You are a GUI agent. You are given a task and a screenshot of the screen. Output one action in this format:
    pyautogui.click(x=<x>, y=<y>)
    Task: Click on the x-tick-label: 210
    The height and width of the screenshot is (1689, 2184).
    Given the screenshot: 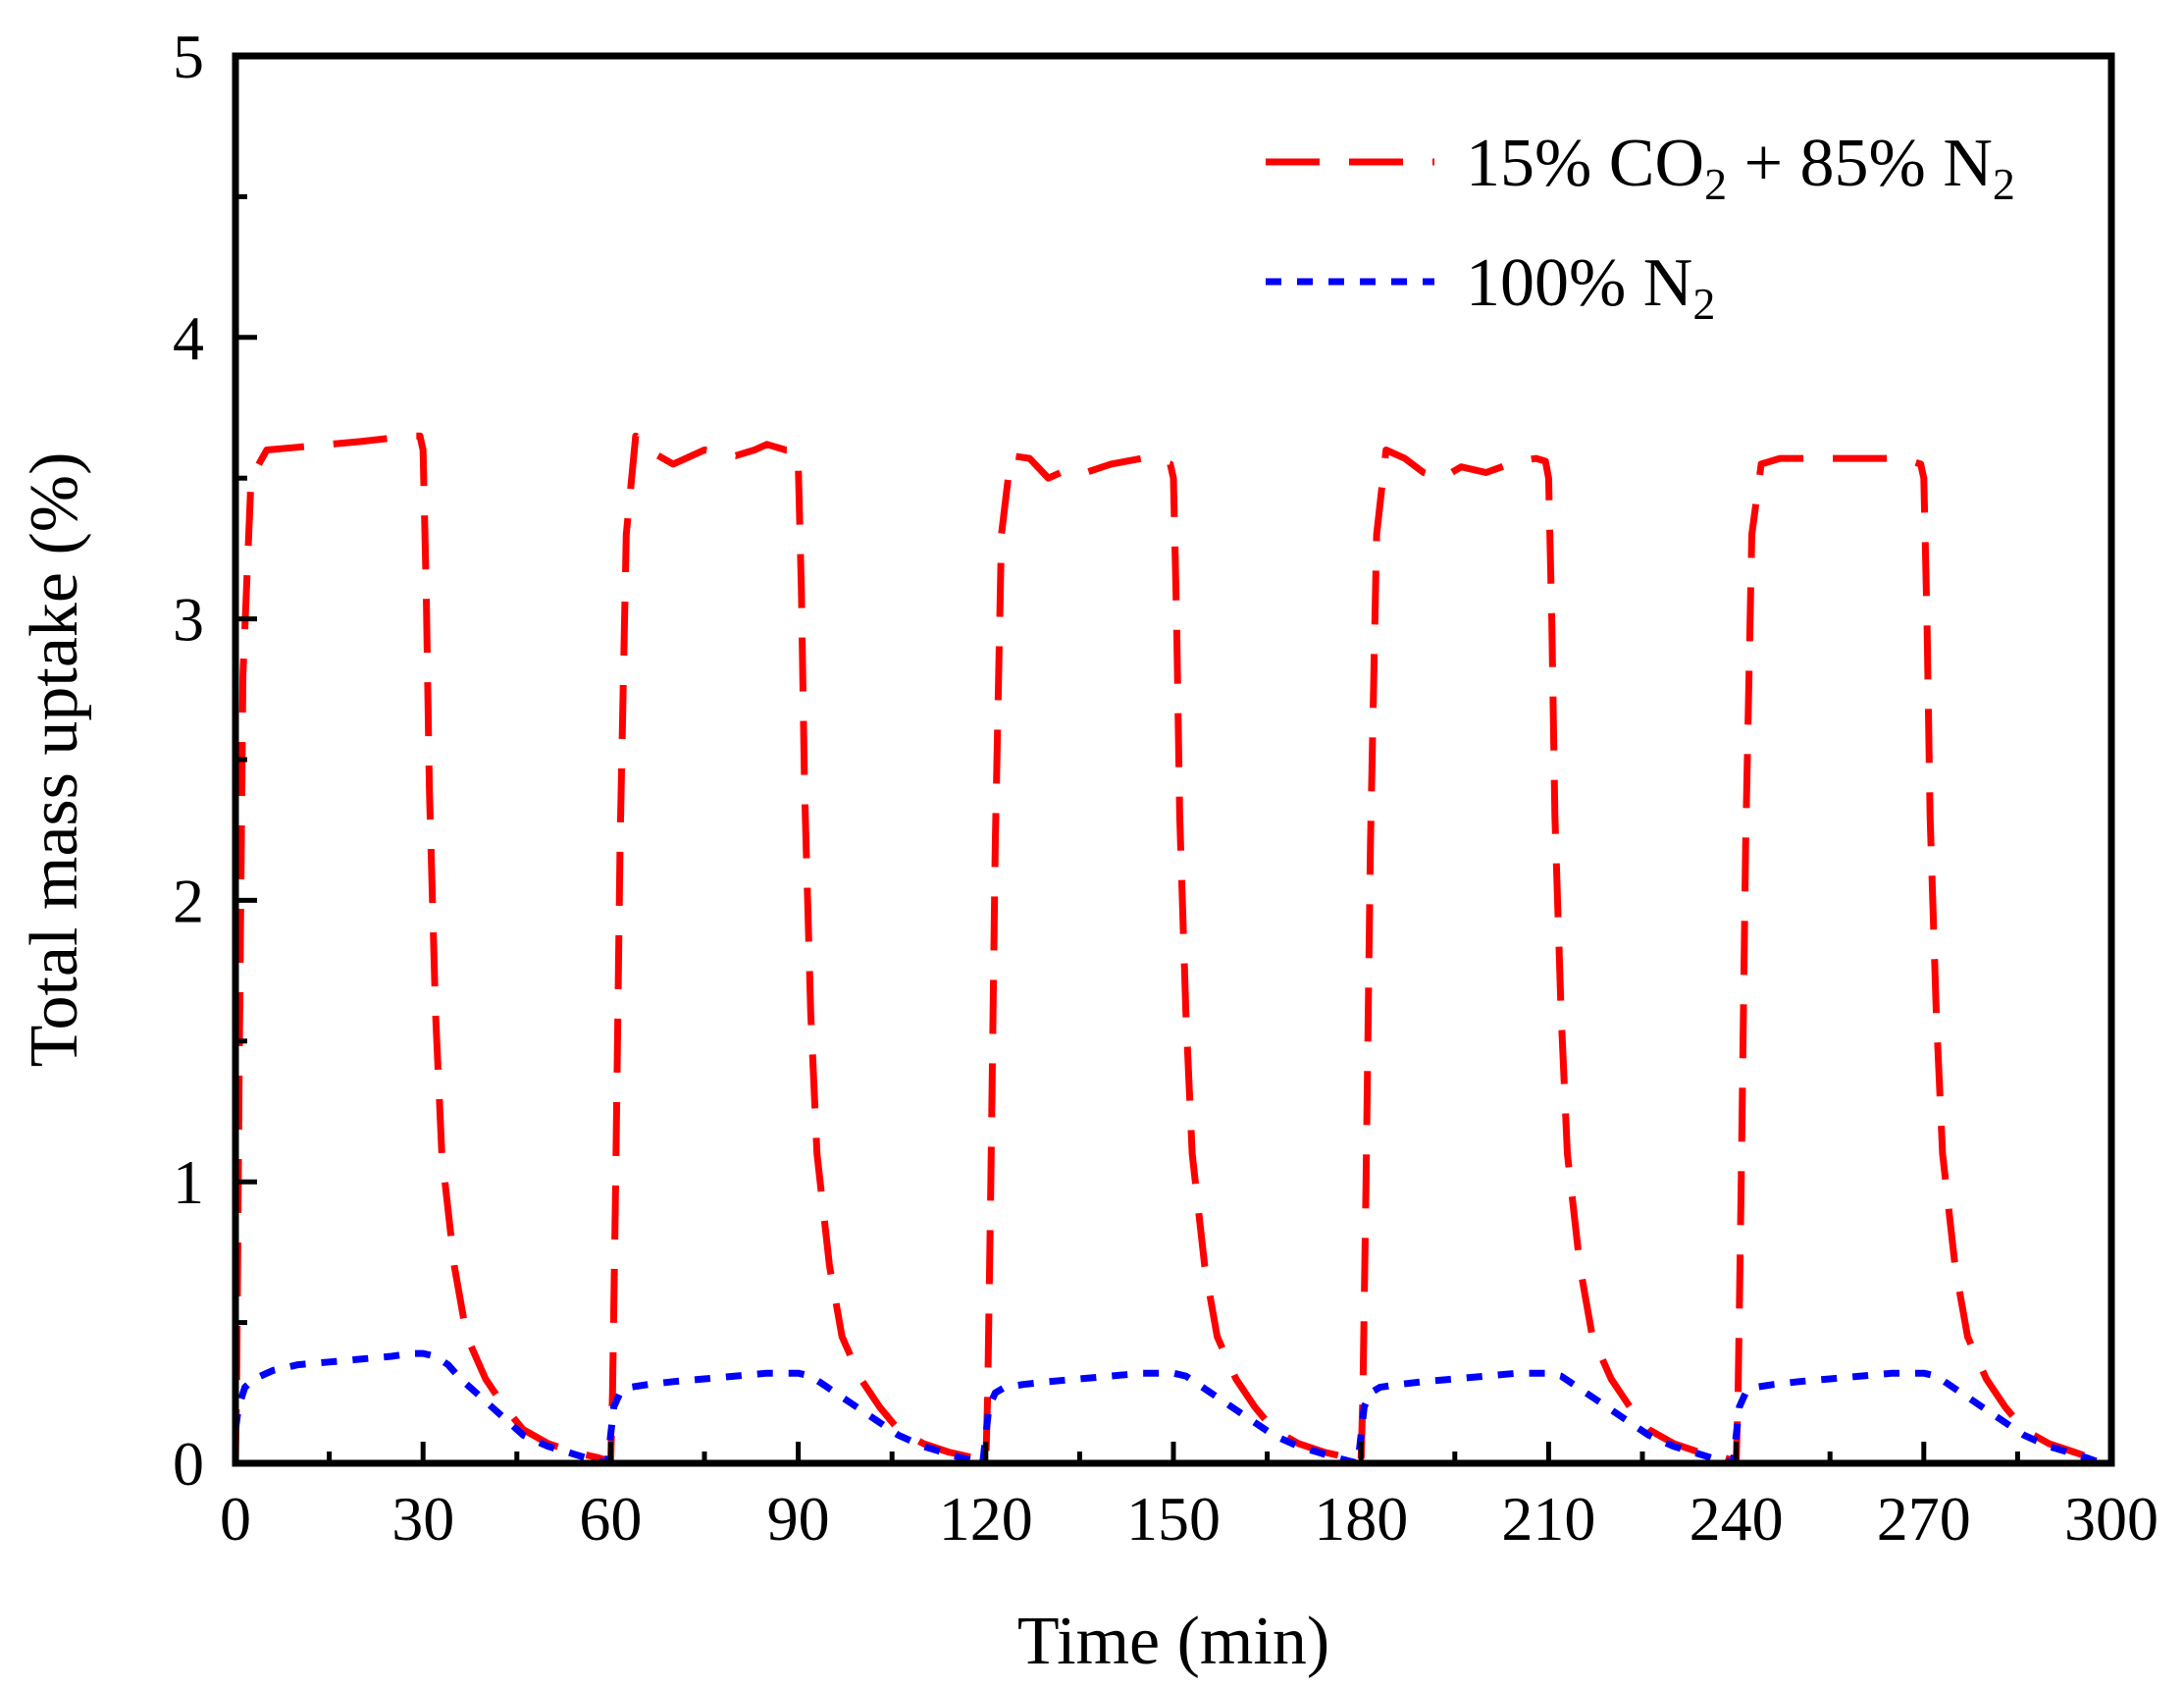 What is the action you would take?
    pyautogui.click(x=1548, y=1519)
    